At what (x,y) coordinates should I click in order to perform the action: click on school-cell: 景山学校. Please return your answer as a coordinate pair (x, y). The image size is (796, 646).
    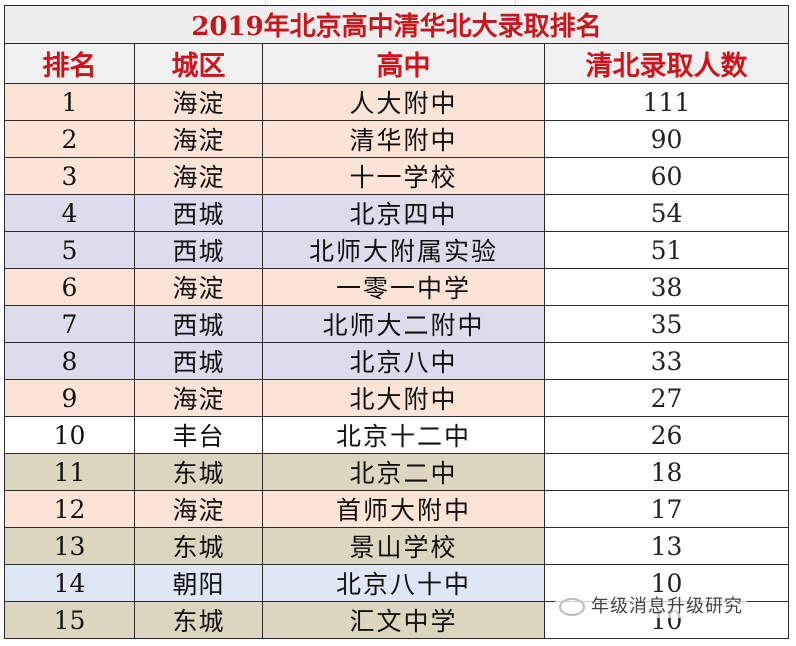
    Looking at the image, I should click on (403, 546).